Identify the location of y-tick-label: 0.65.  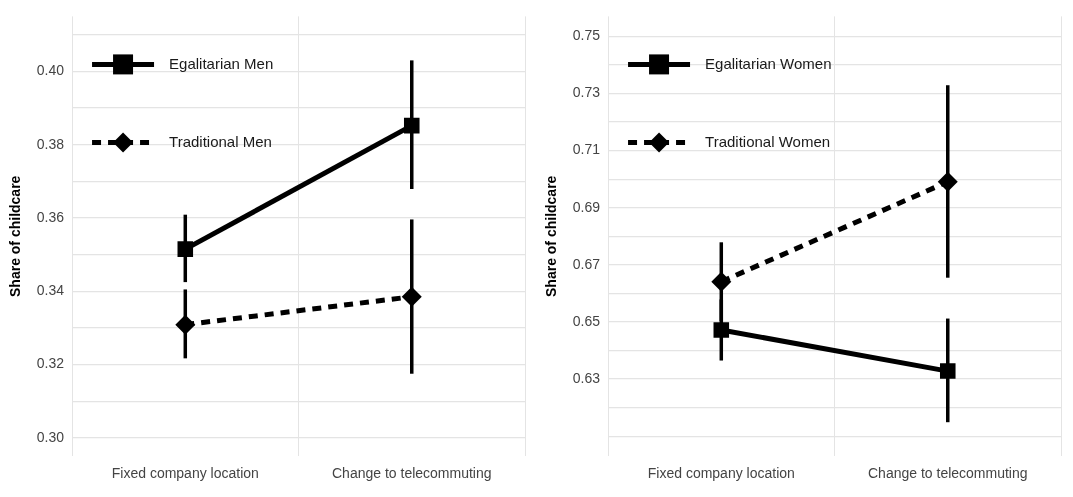
(586, 320).